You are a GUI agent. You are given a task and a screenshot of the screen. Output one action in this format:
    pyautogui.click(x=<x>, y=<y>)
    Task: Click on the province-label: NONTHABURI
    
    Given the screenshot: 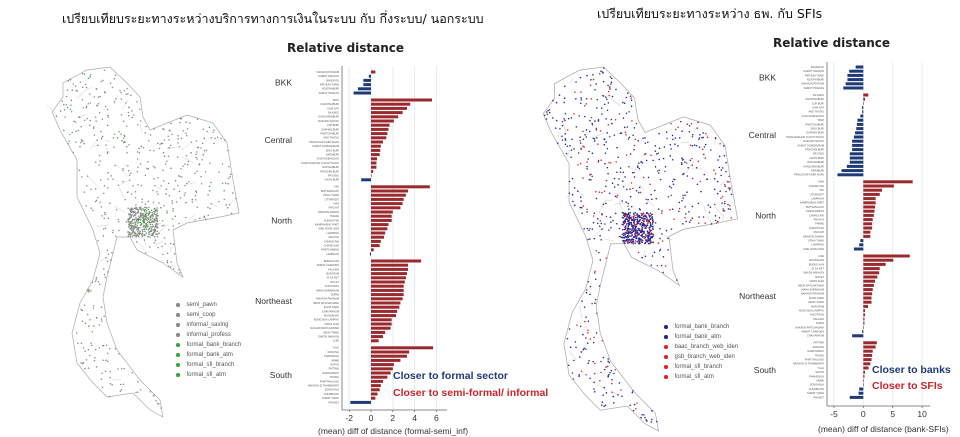 What is the action you would take?
    pyautogui.click(x=330, y=89)
    